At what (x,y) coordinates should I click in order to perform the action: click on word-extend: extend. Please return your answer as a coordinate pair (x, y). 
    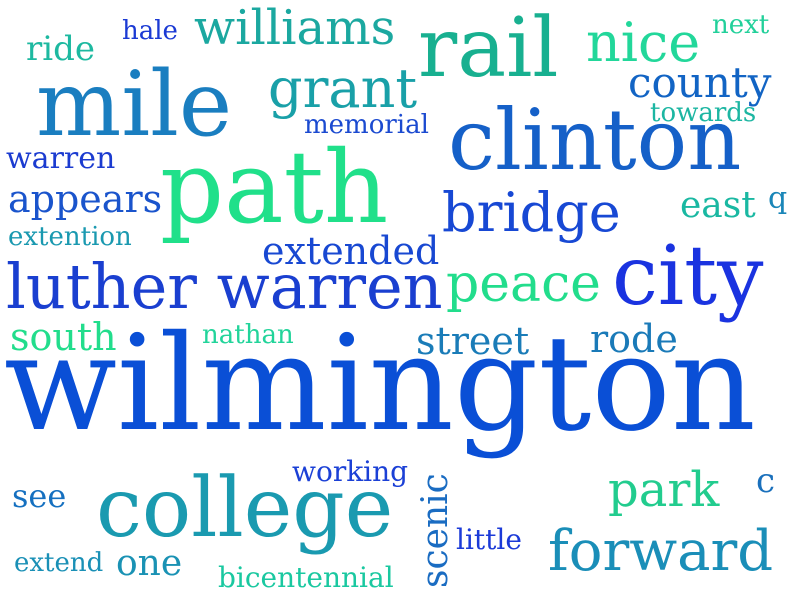
    Looking at the image, I should click on (59, 563).